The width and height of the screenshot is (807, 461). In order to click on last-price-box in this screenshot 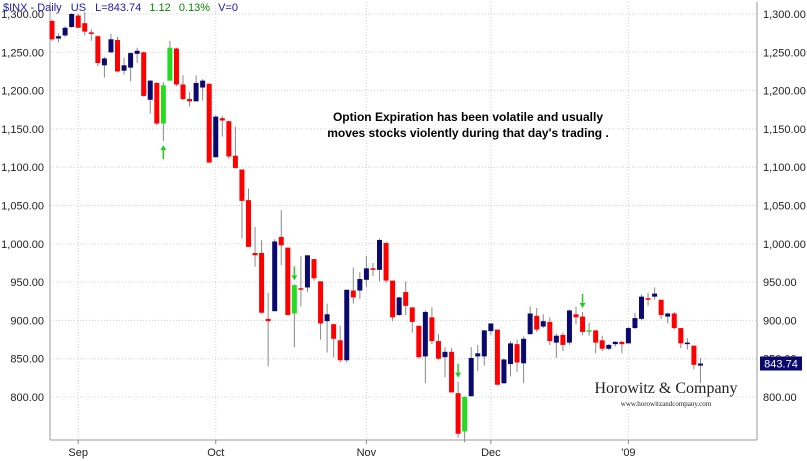, I will do `click(781, 363)`.